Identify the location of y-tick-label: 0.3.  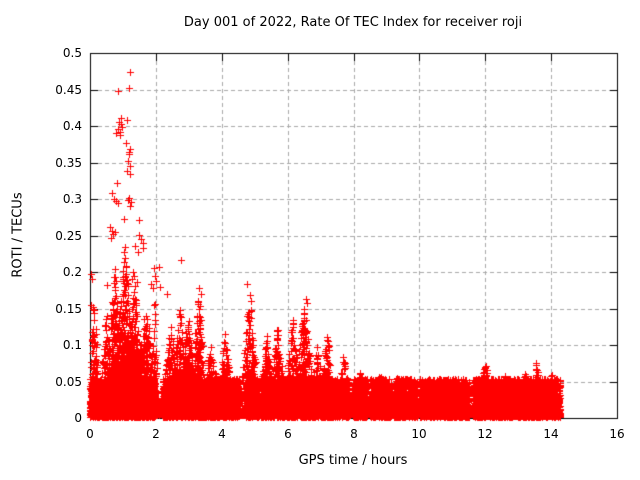
(72, 199).